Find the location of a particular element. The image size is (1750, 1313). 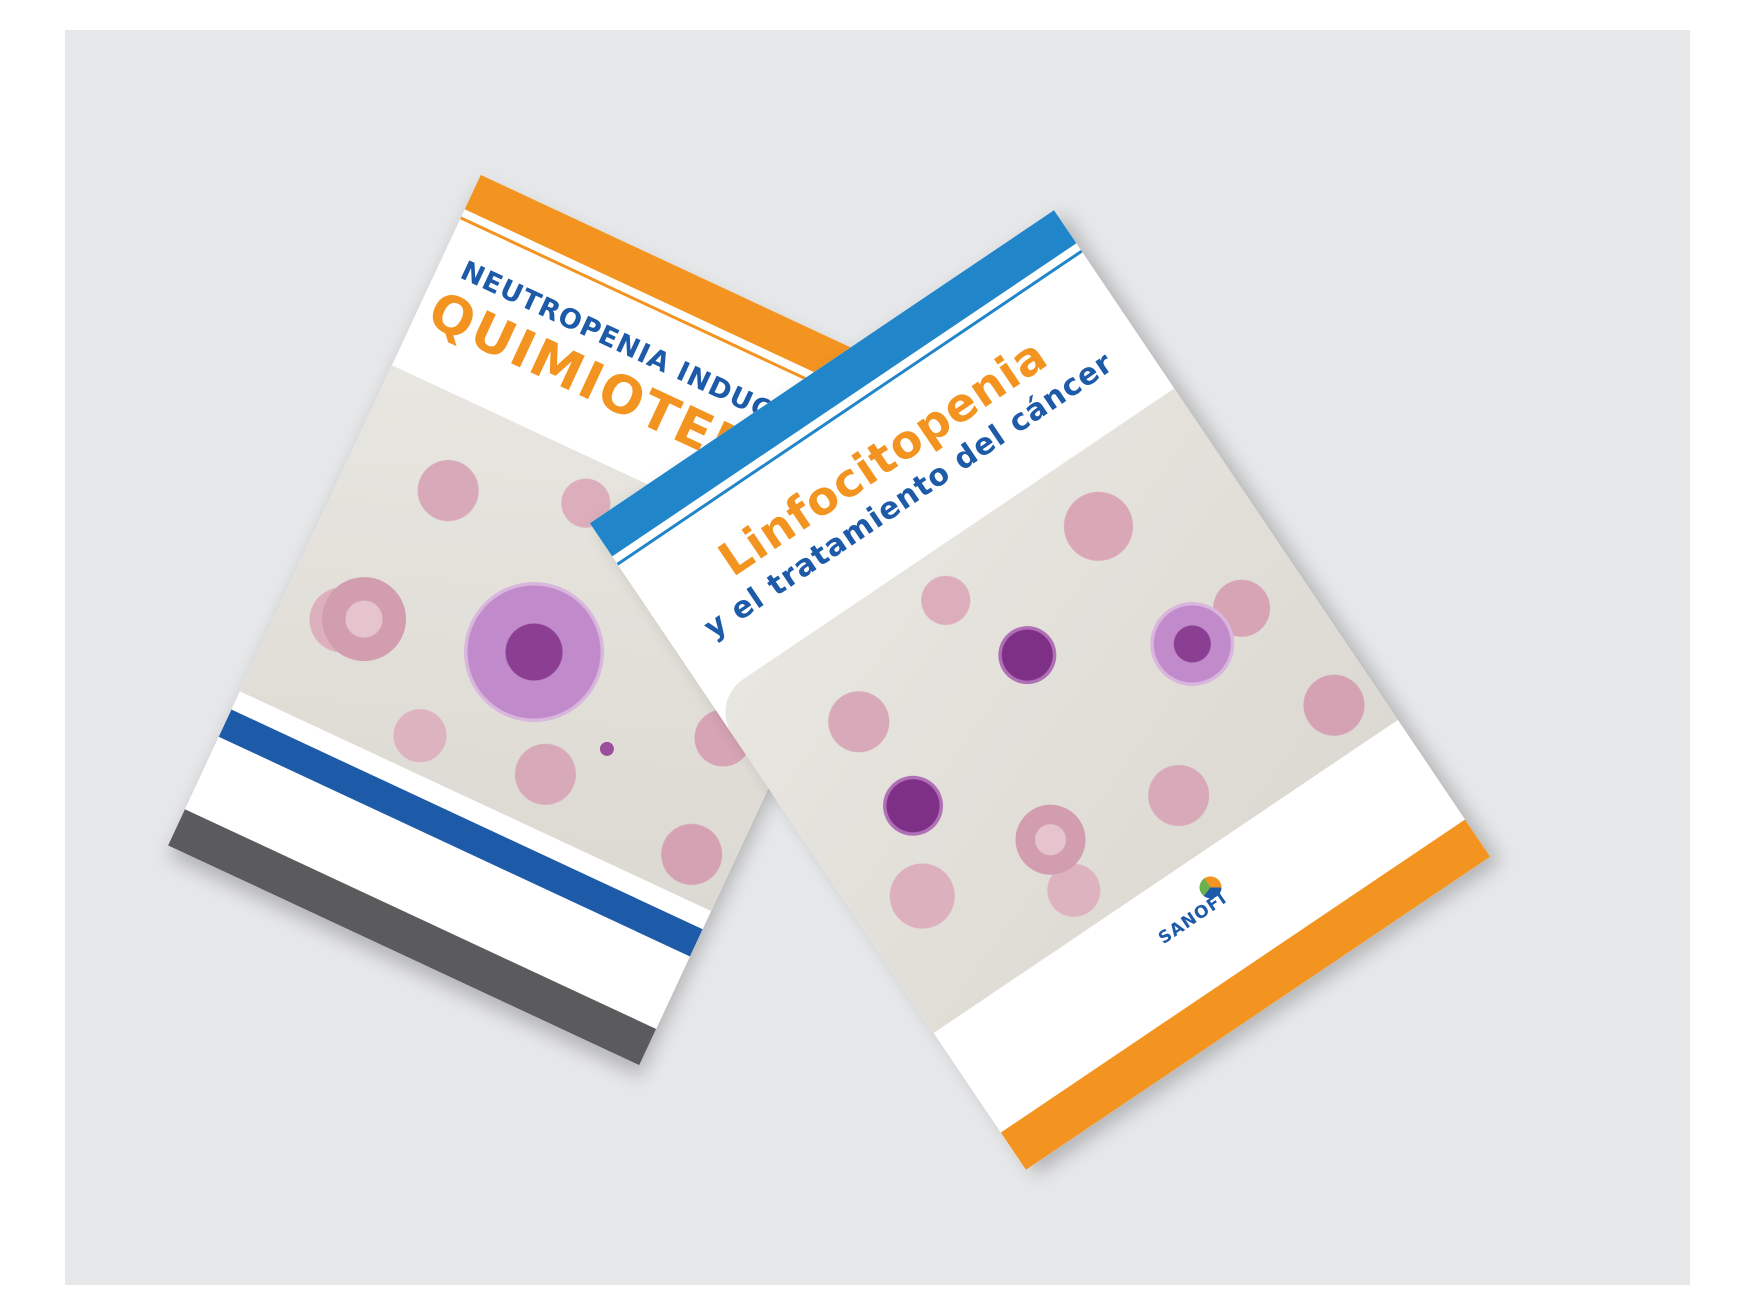

sanofi-logo: SANOFI is located at coordinates (1193, 918).